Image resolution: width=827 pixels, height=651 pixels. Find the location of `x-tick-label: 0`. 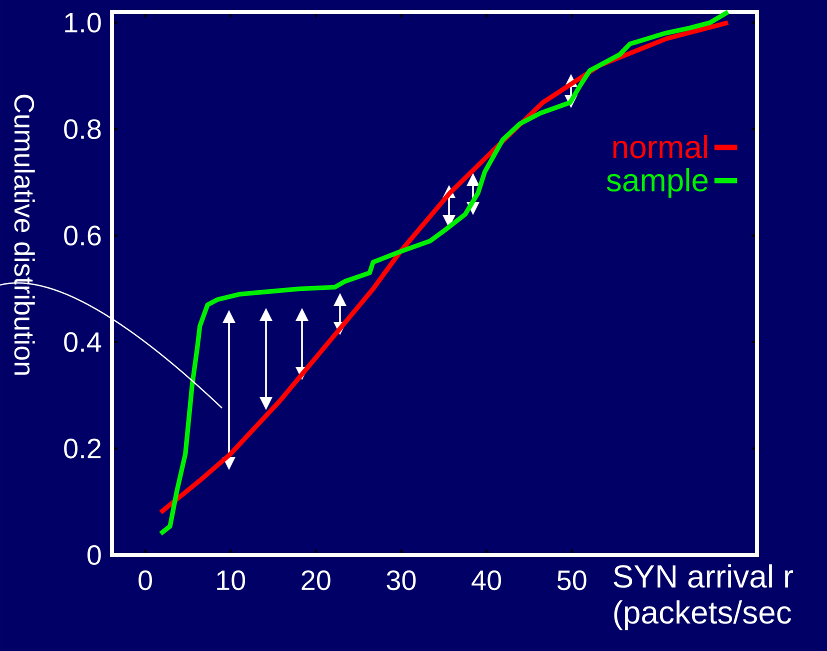

x-tick-label: 0 is located at coordinates (145, 580).